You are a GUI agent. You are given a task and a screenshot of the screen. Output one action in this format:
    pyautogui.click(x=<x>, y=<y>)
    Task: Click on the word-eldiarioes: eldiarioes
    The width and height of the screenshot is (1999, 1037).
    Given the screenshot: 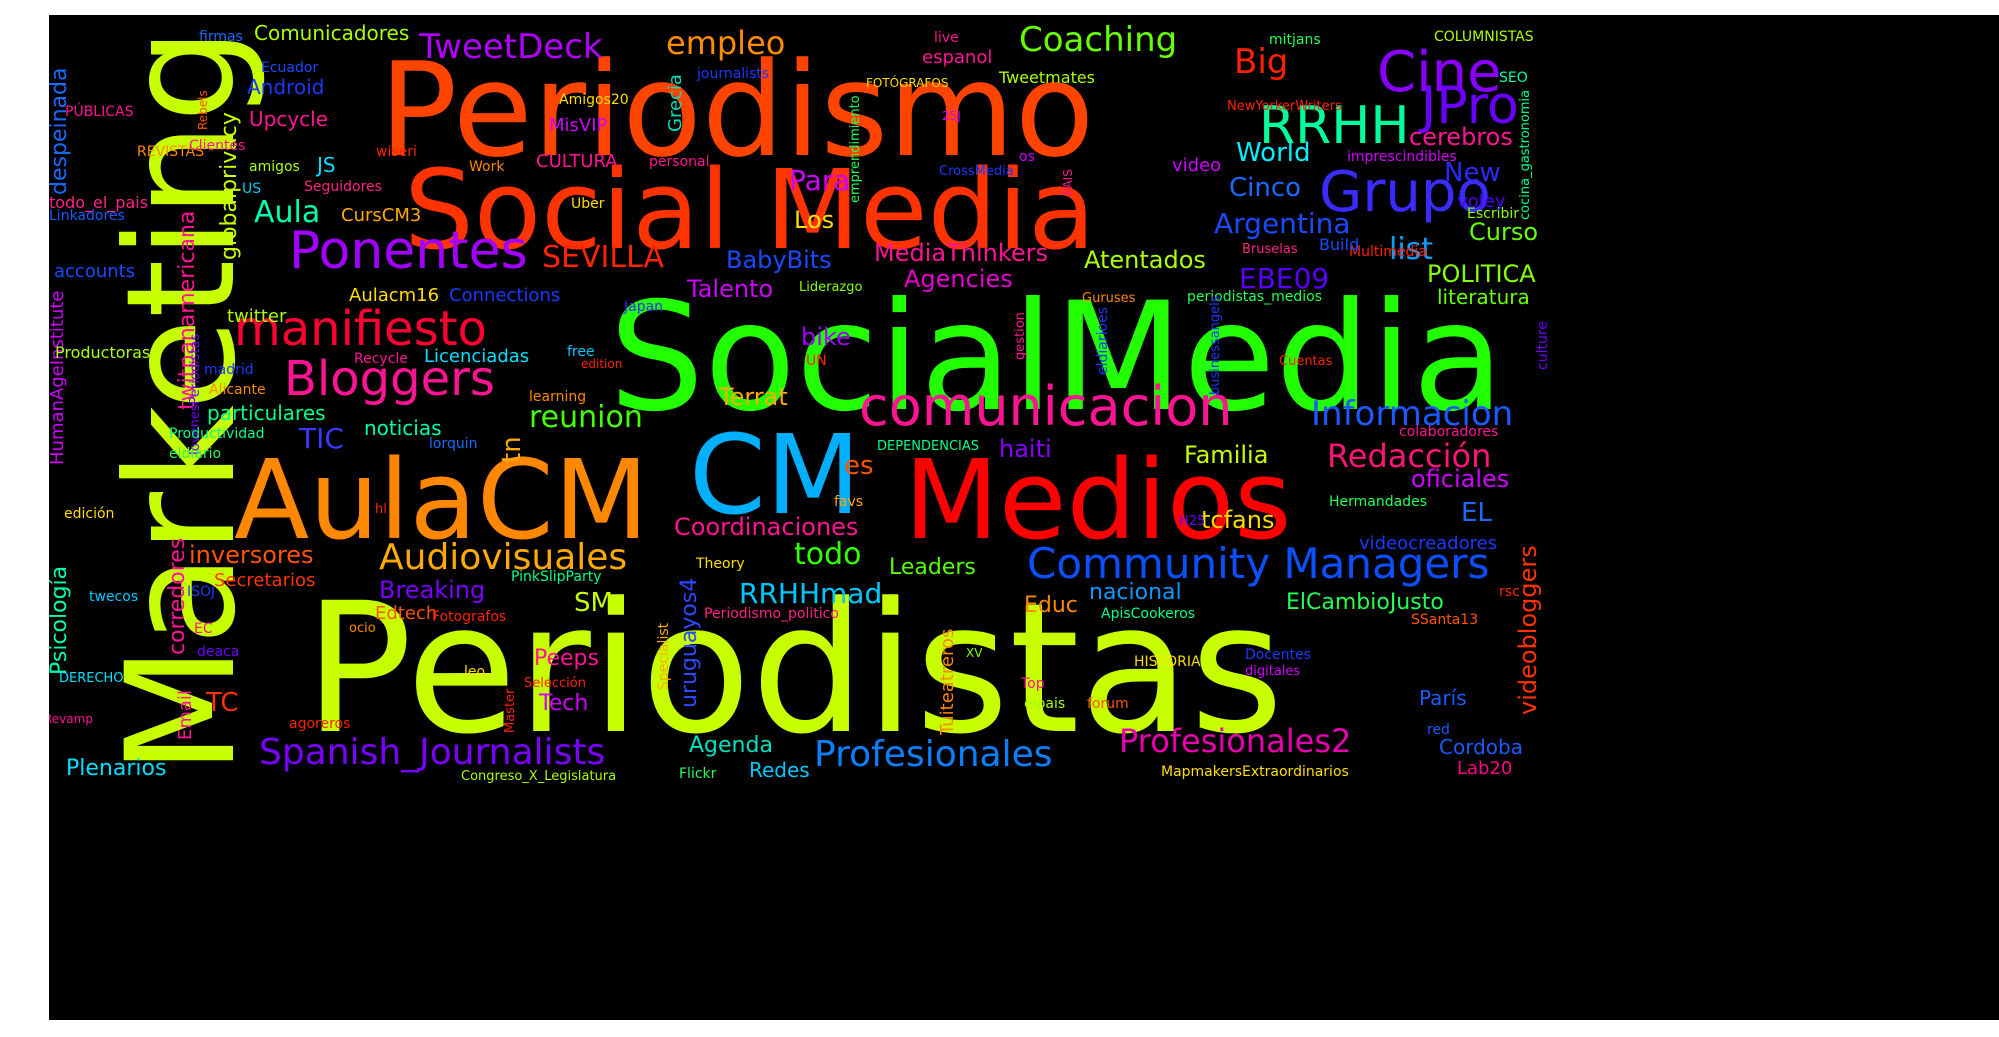 What is the action you would take?
    pyautogui.click(x=1103, y=341)
    